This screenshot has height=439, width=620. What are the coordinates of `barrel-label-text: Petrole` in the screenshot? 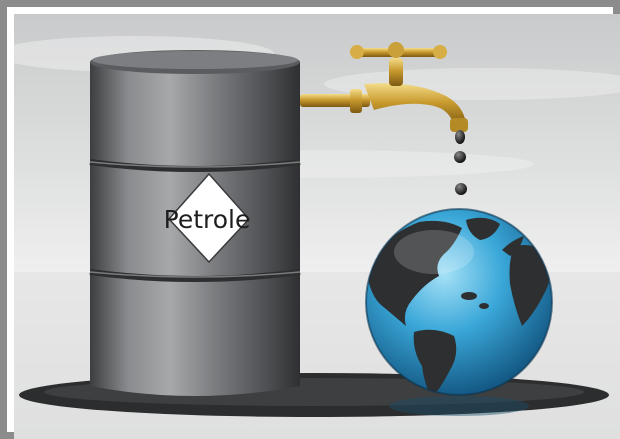 It's located at (207, 219).